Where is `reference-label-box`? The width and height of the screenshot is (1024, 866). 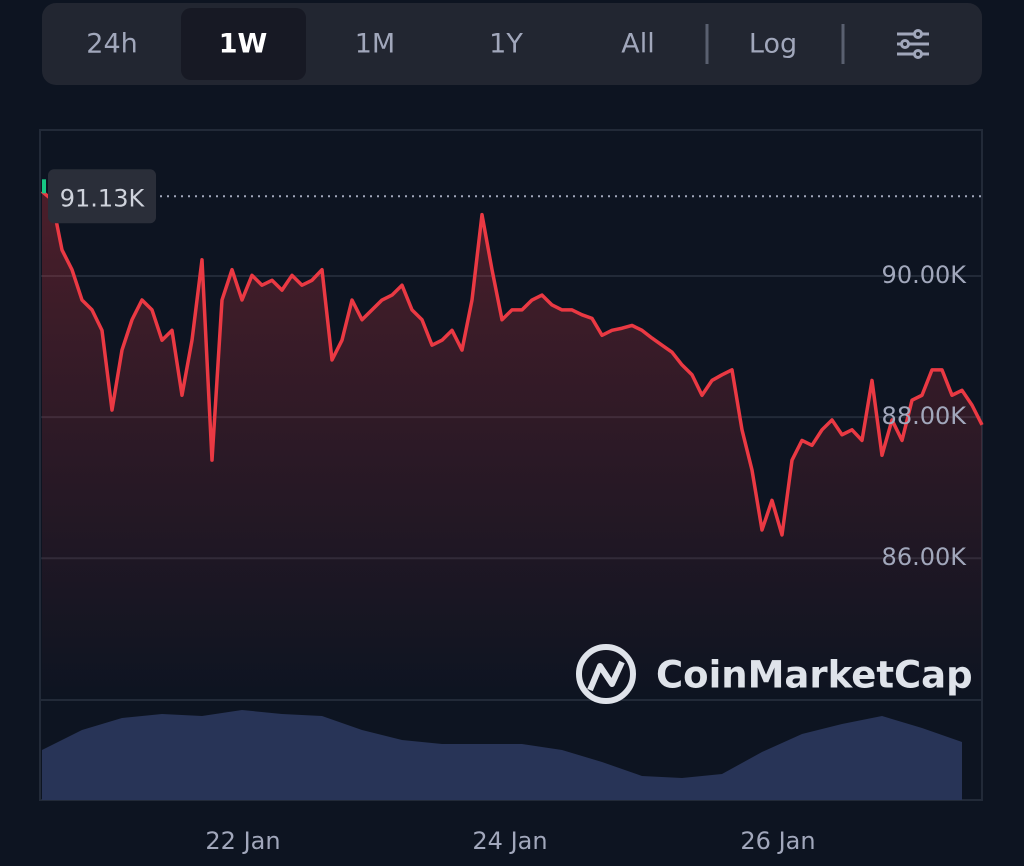
reference-label-box is located at coordinates (102, 196).